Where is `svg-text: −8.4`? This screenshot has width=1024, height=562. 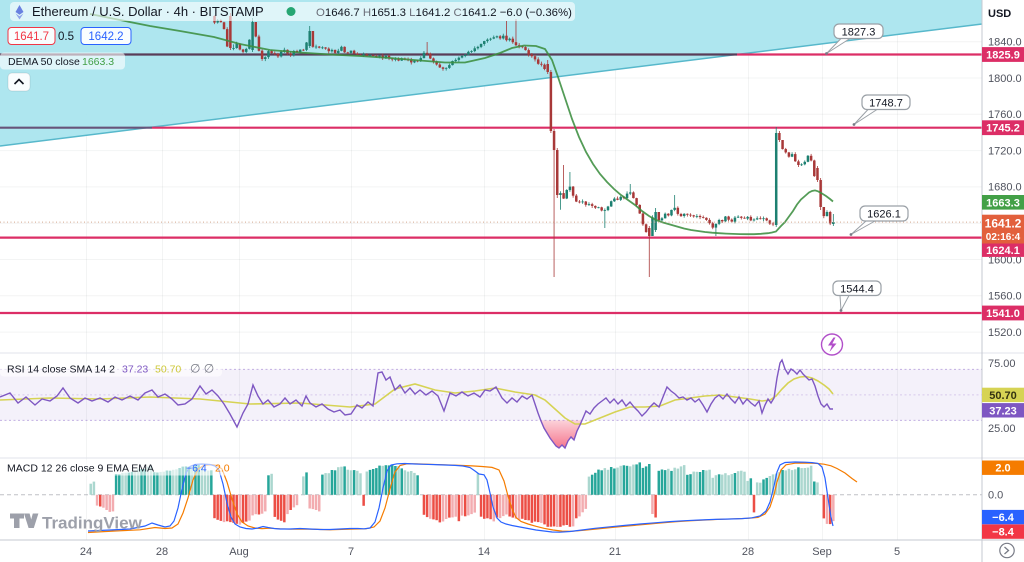 svg-text: −8.4 is located at coordinates (1003, 533).